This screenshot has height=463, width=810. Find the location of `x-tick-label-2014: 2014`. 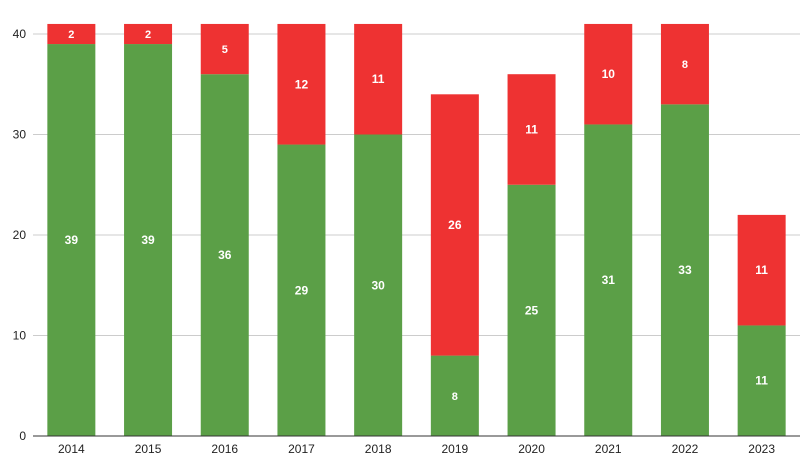

x-tick-label-2014: 2014 is located at coordinates (71, 449).